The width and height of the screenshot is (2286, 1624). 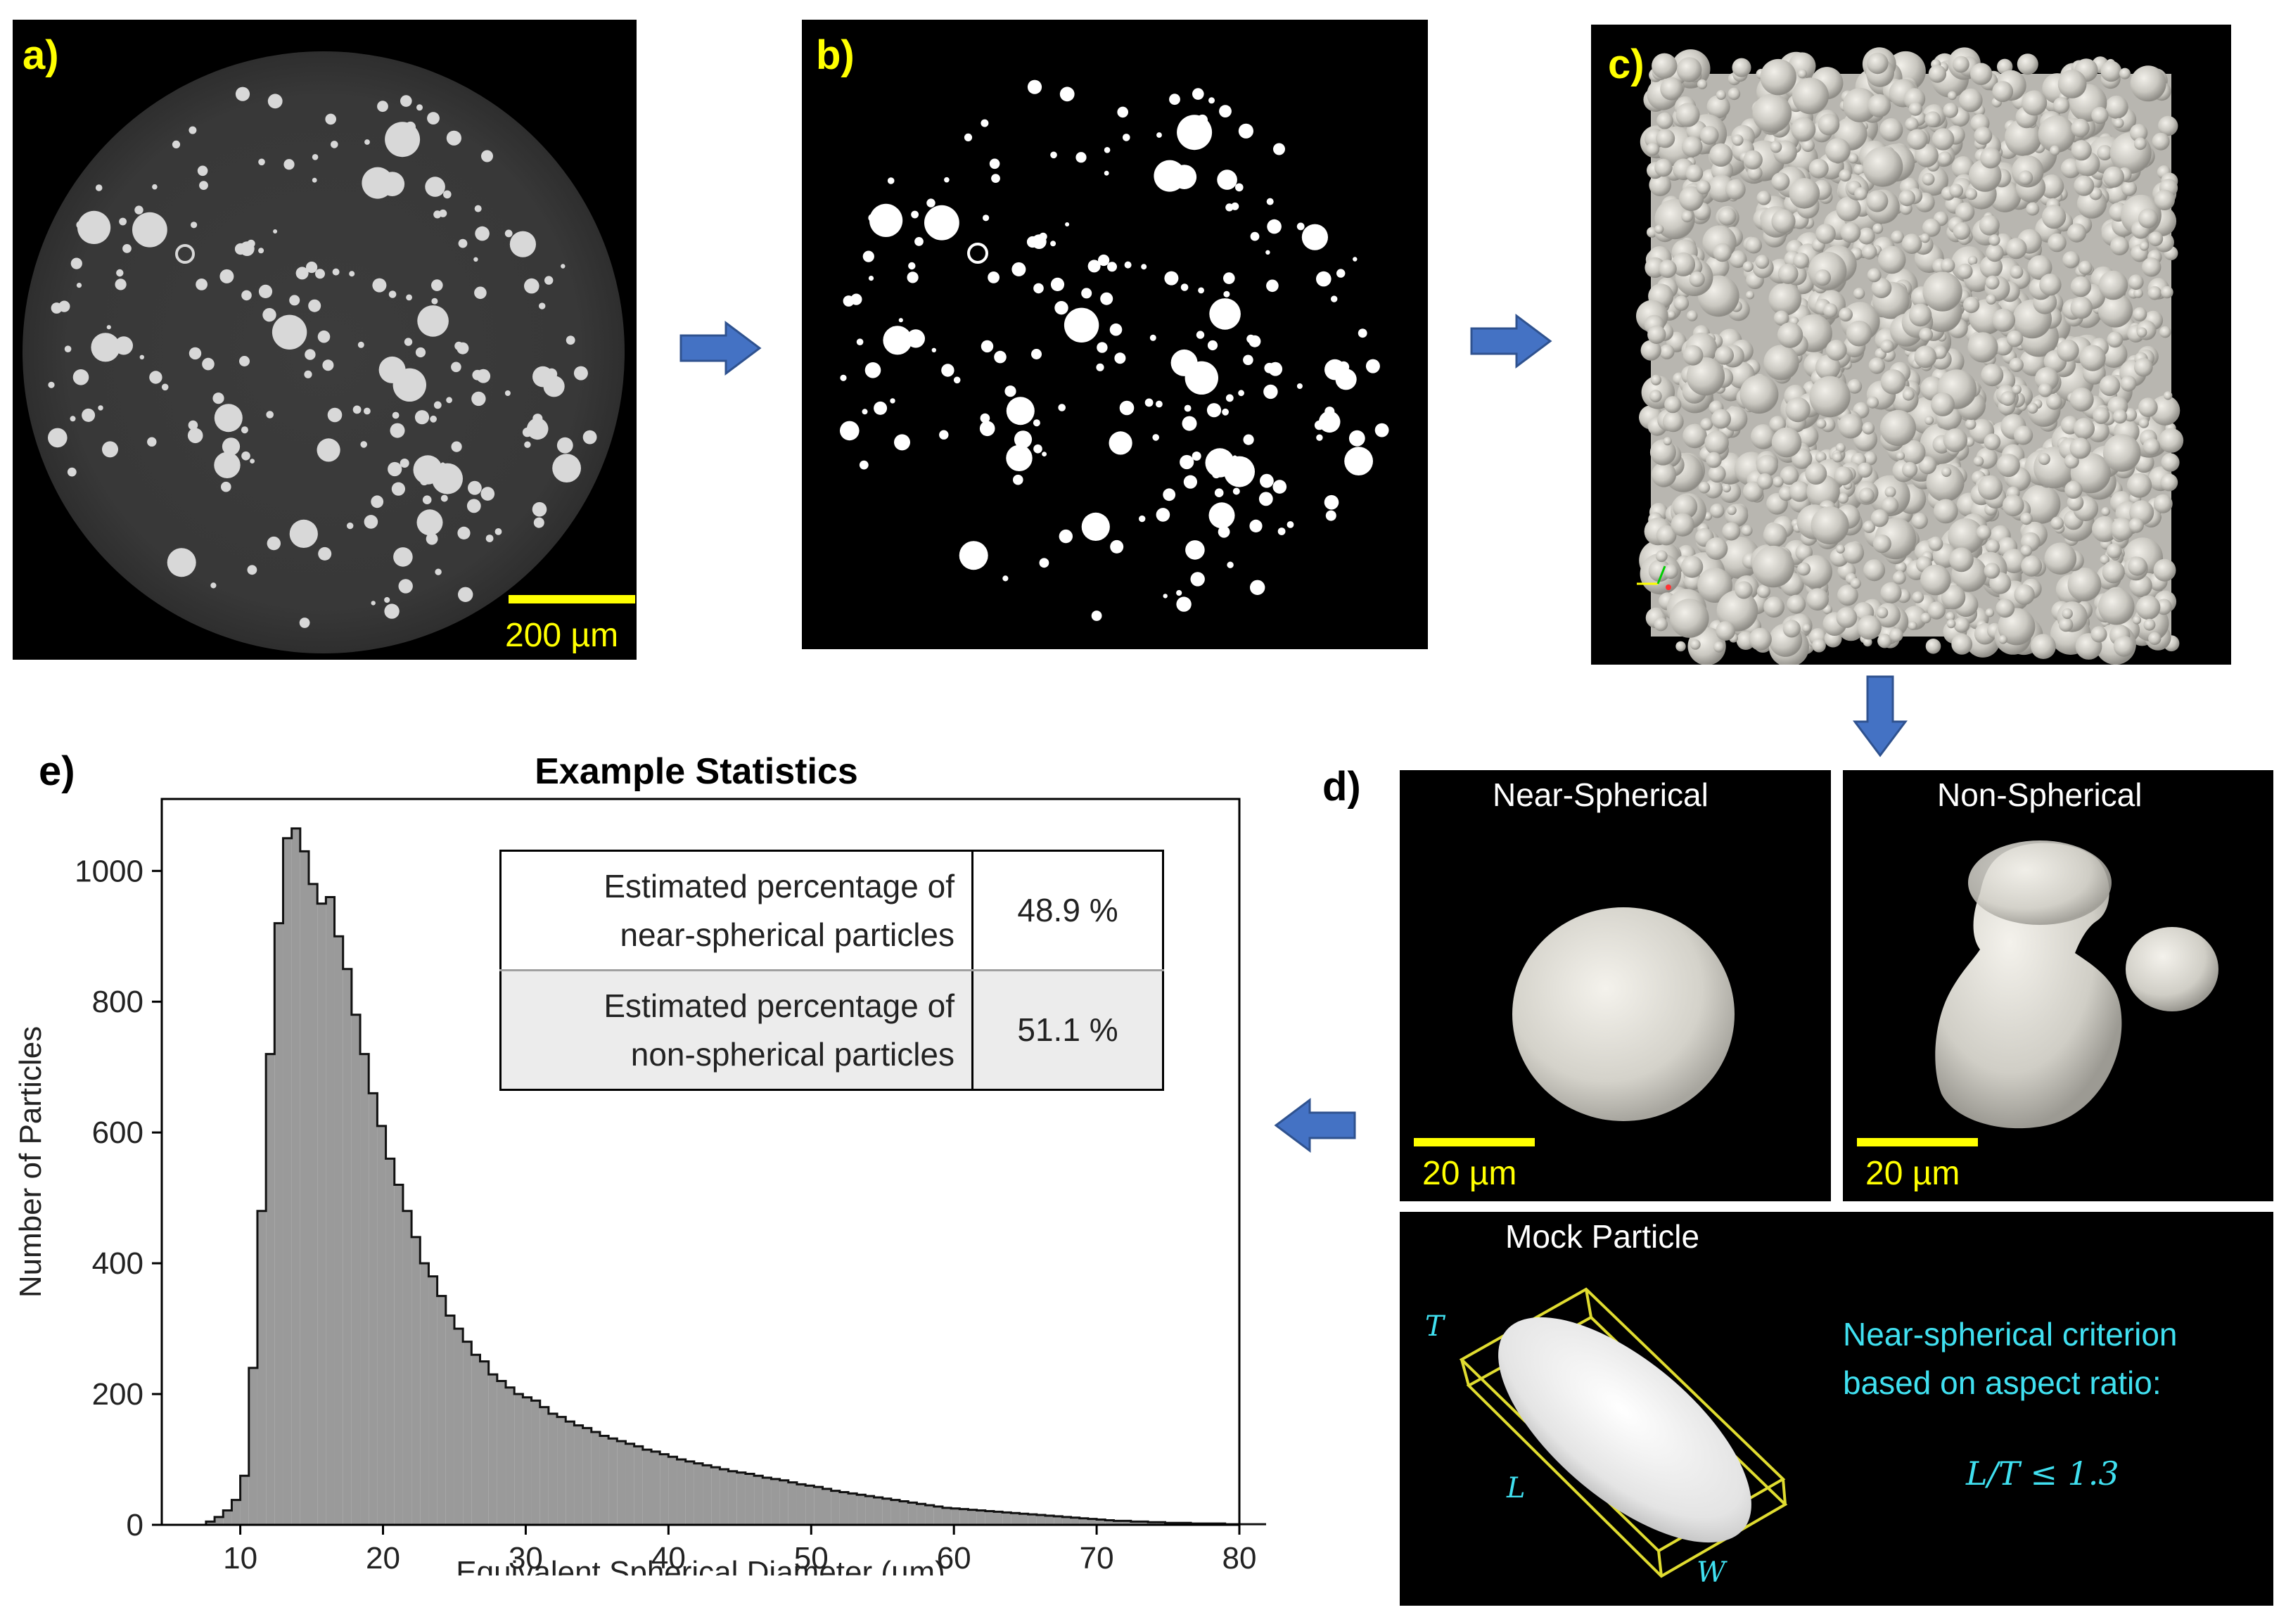 I want to click on panel-e-label: e), so click(x=57, y=771).